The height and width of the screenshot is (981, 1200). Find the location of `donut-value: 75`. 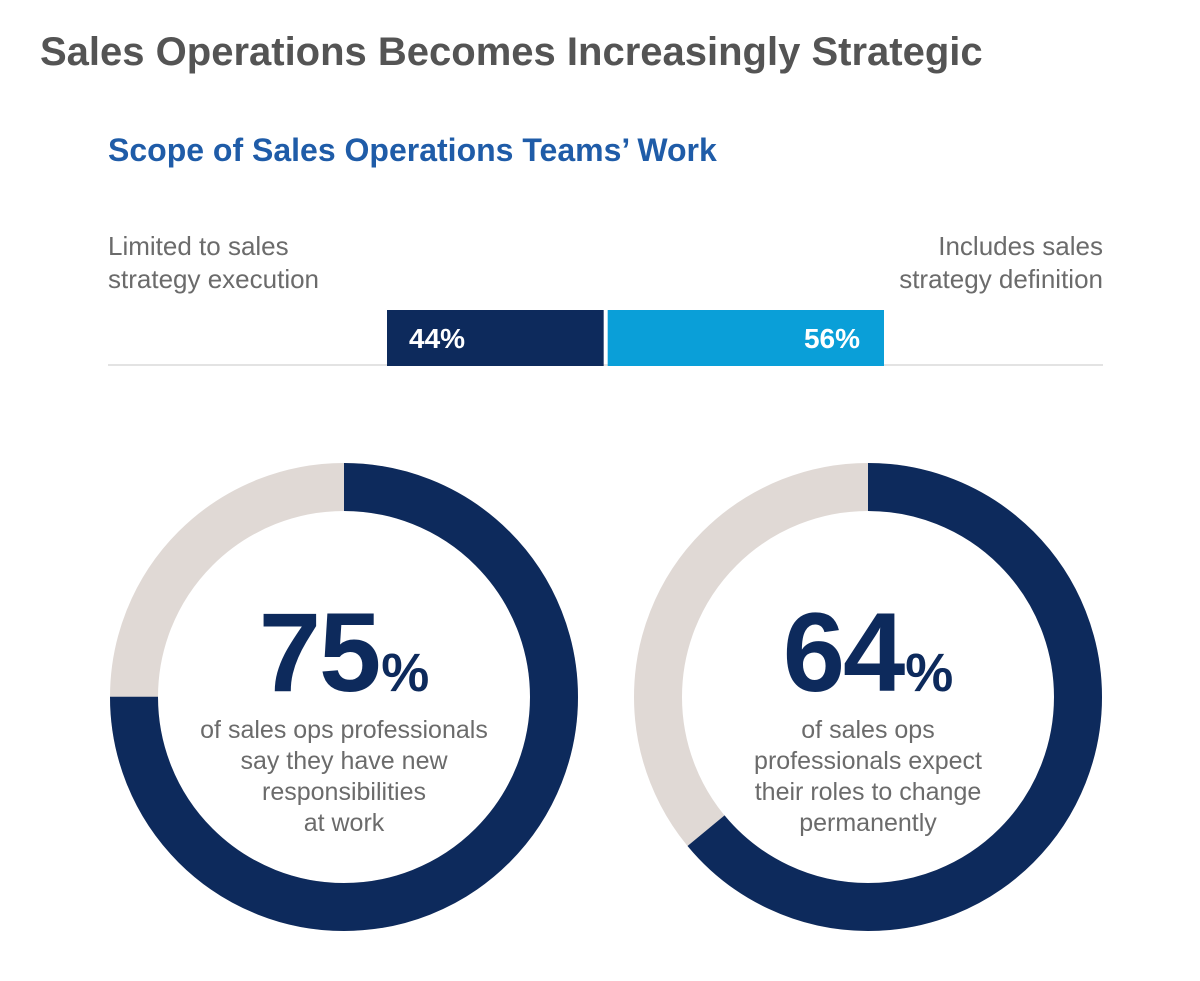

donut-value: 75 is located at coordinates (320, 652).